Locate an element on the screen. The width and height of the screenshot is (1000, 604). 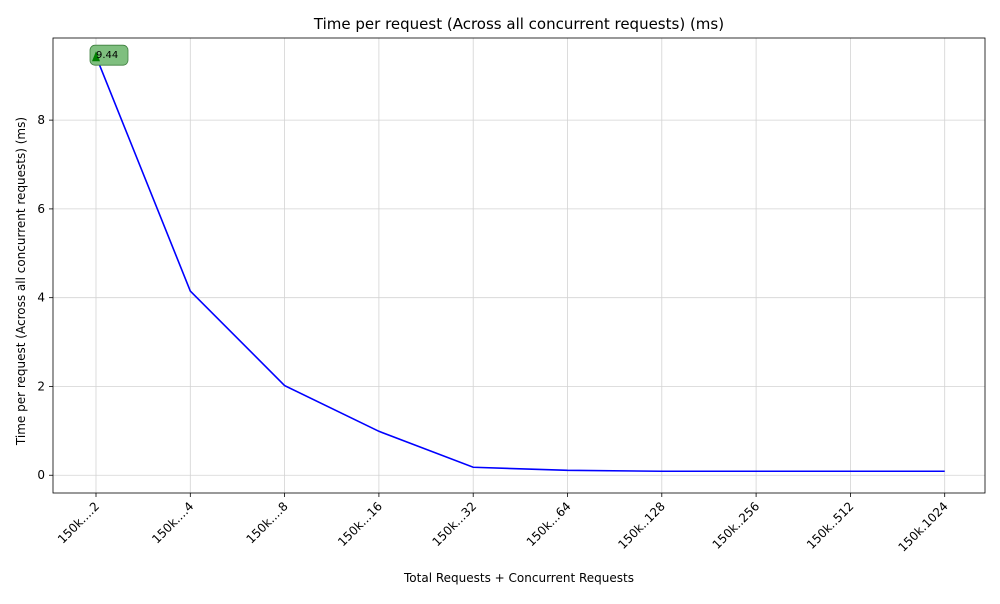
annotation-label: 9.44 is located at coordinates (107, 55).